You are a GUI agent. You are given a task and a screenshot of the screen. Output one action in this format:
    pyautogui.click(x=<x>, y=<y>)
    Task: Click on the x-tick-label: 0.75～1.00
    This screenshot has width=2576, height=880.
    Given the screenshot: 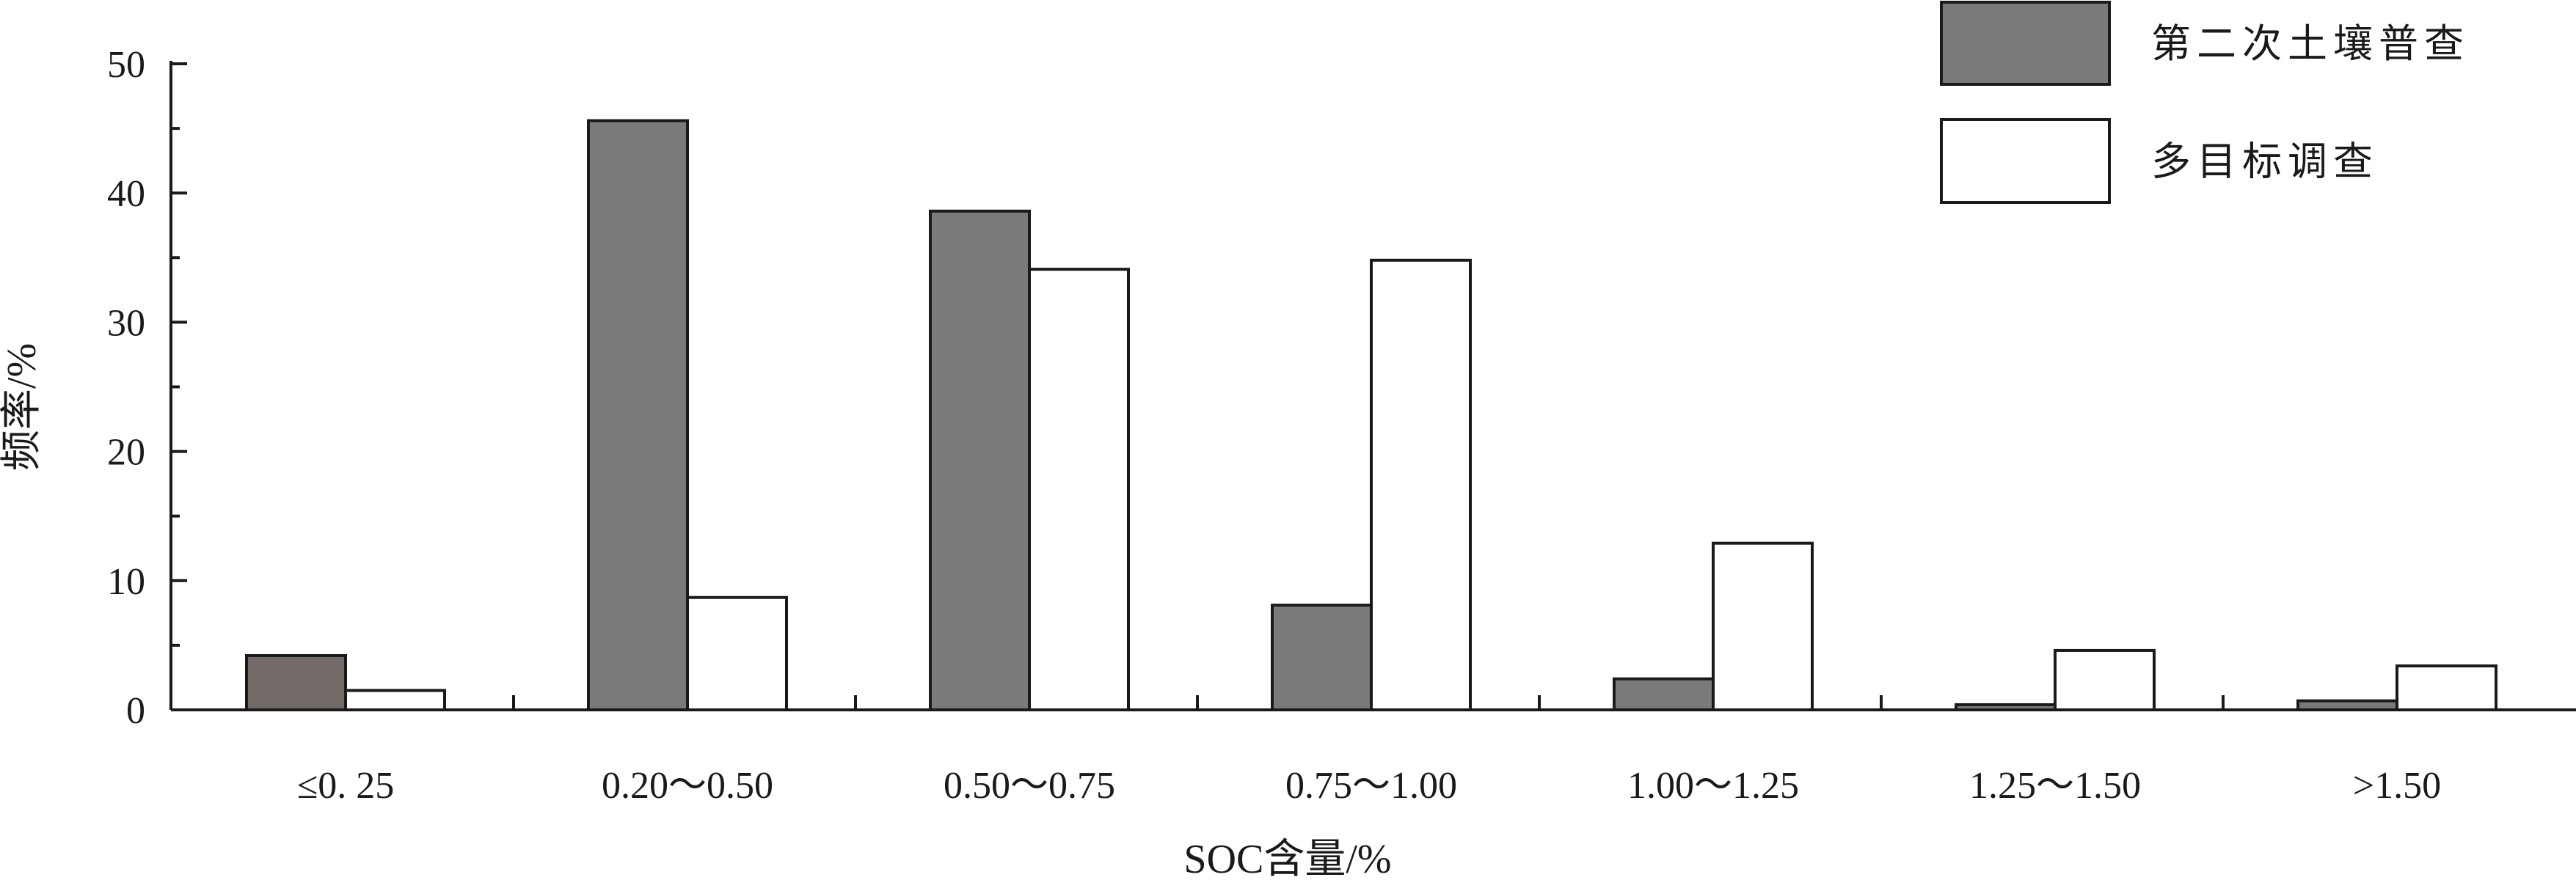 What is the action you would take?
    pyautogui.click(x=1371, y=786)
    